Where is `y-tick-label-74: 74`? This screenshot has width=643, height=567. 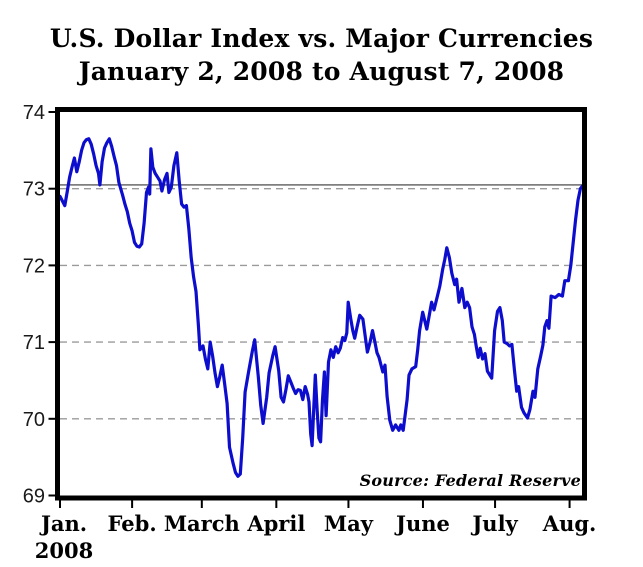 y-tick-label-74: 74 is located at coordinates (34, 113).